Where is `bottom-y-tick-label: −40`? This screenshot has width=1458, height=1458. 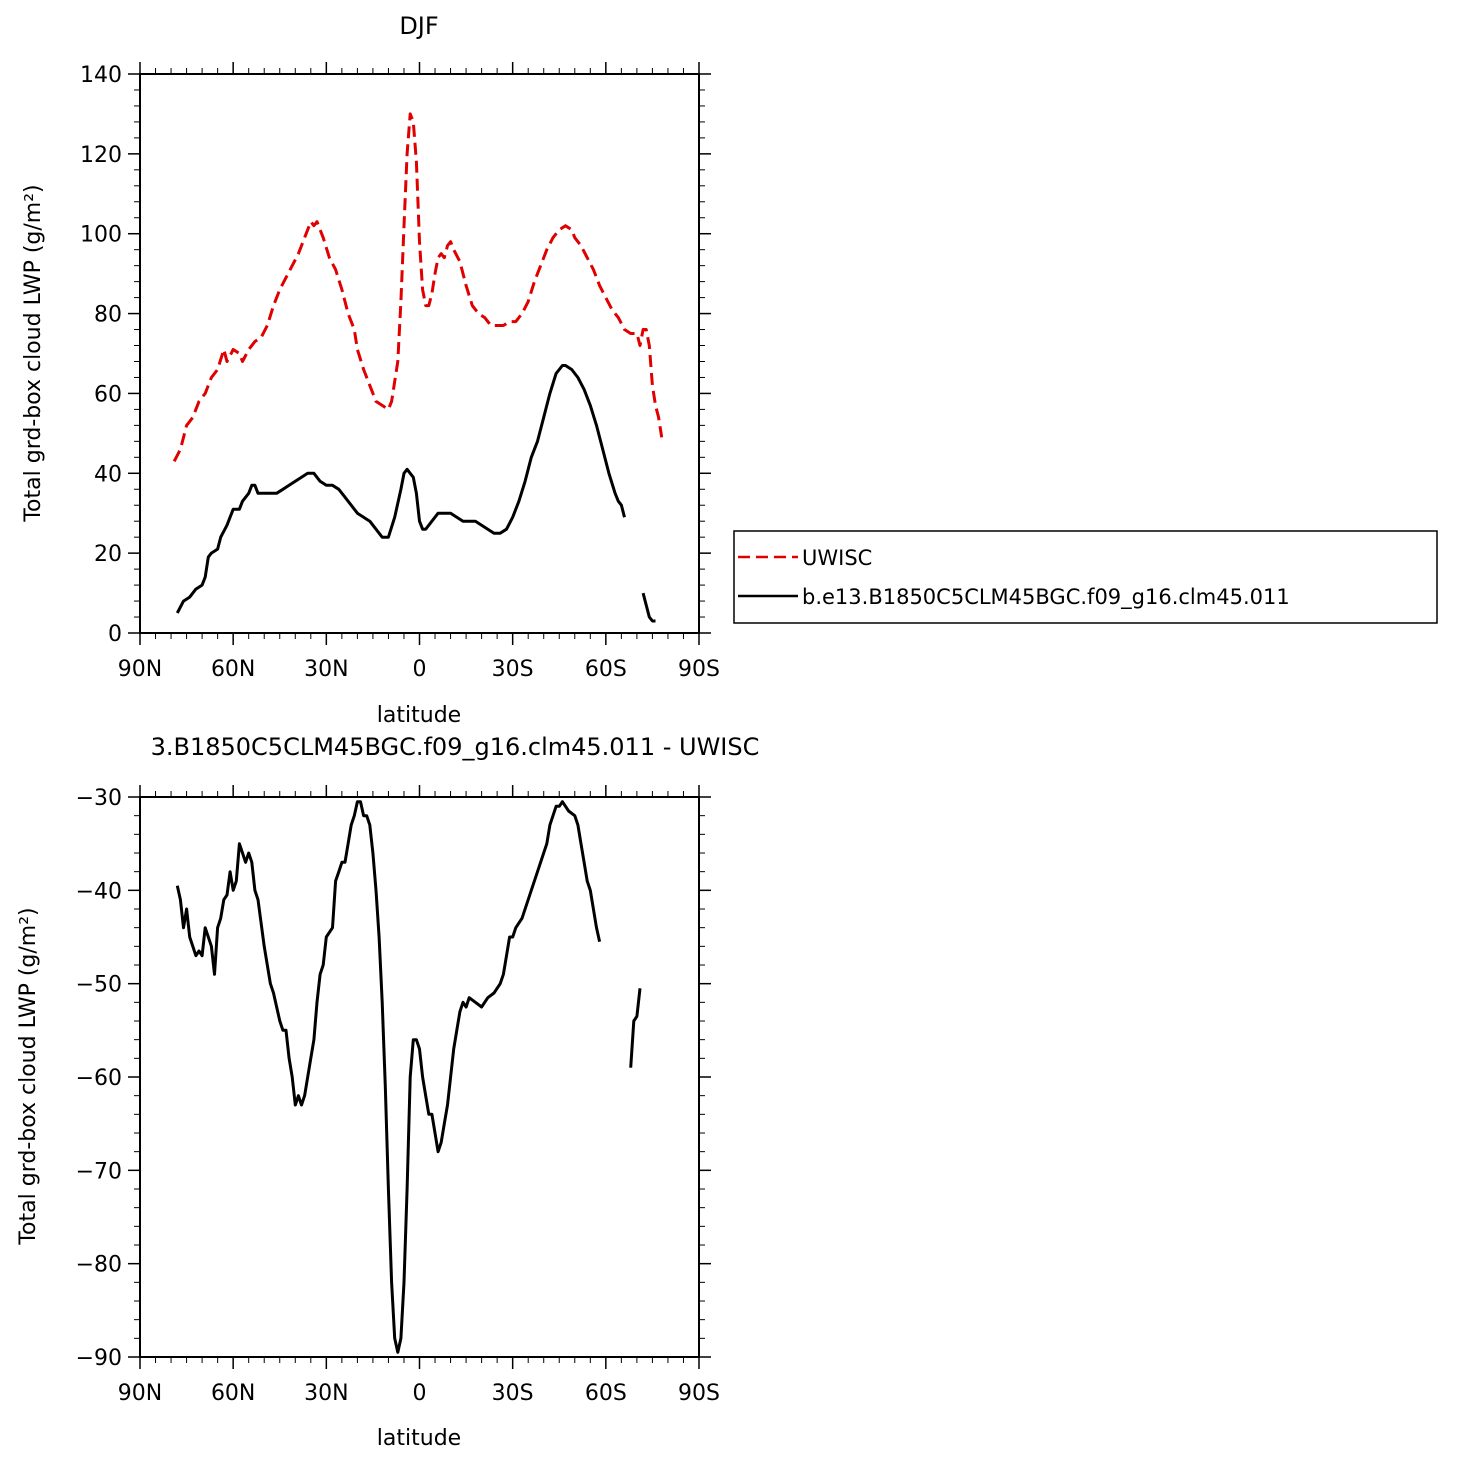 bottom-y-tick-label: −40 is located at coordinates (99, 891).